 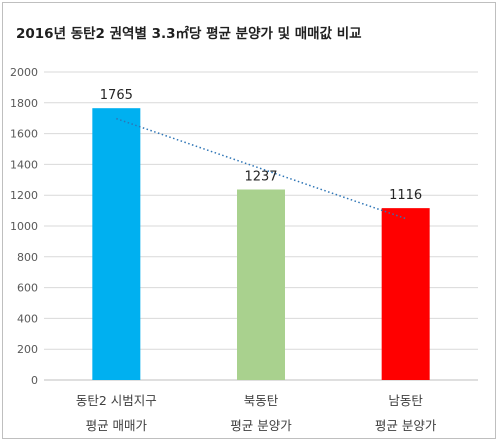 What do you see at coordinates (24, 195) in the screenshot?
I see `y-tick-label: 1200` at bounding box center [24, 195].